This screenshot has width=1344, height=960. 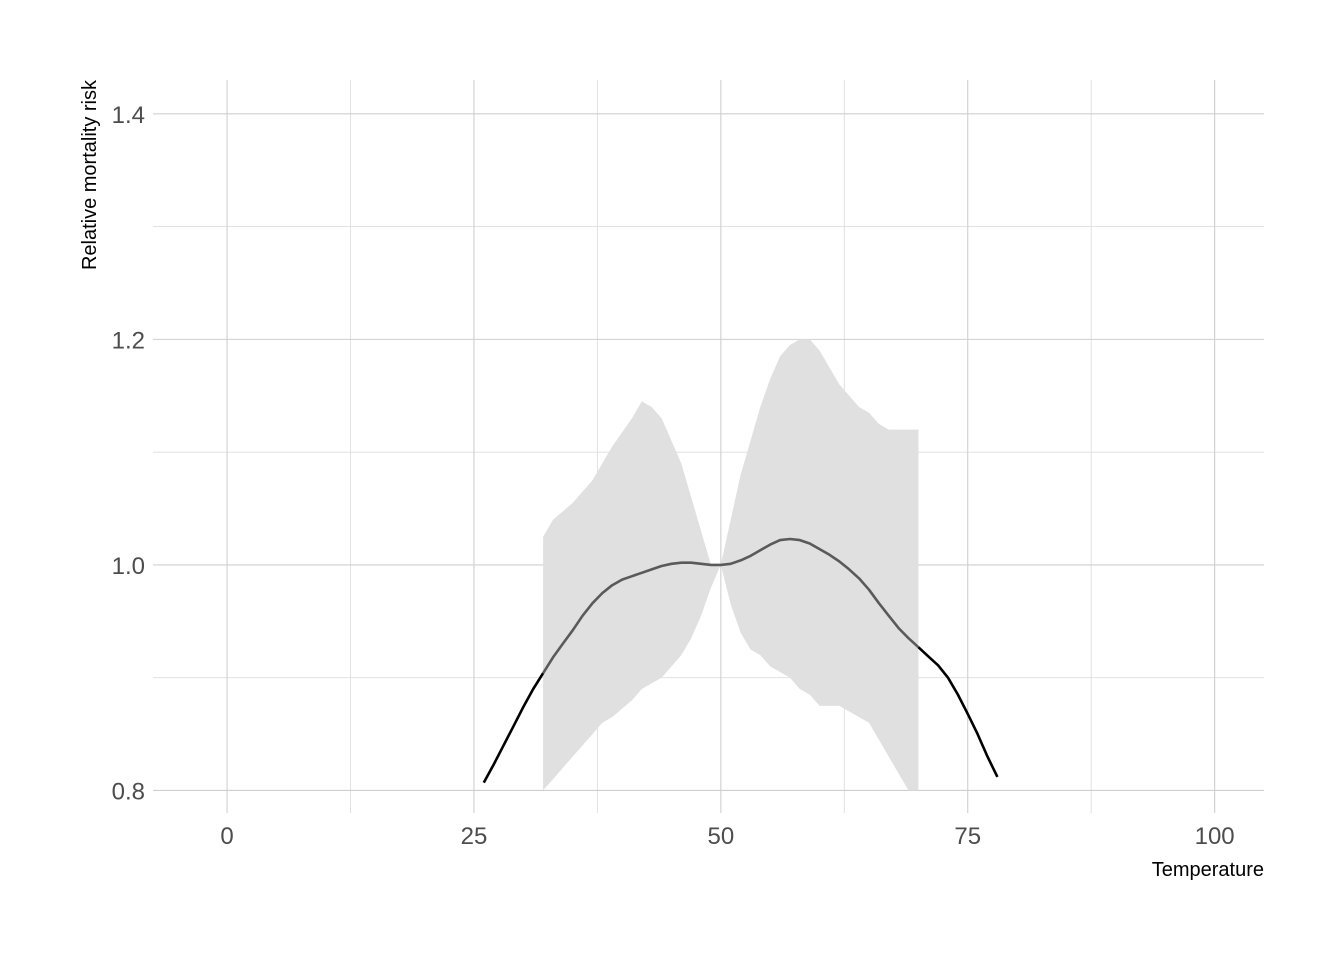 I want to click on fitted-line-center, so click(x=730, y=605).